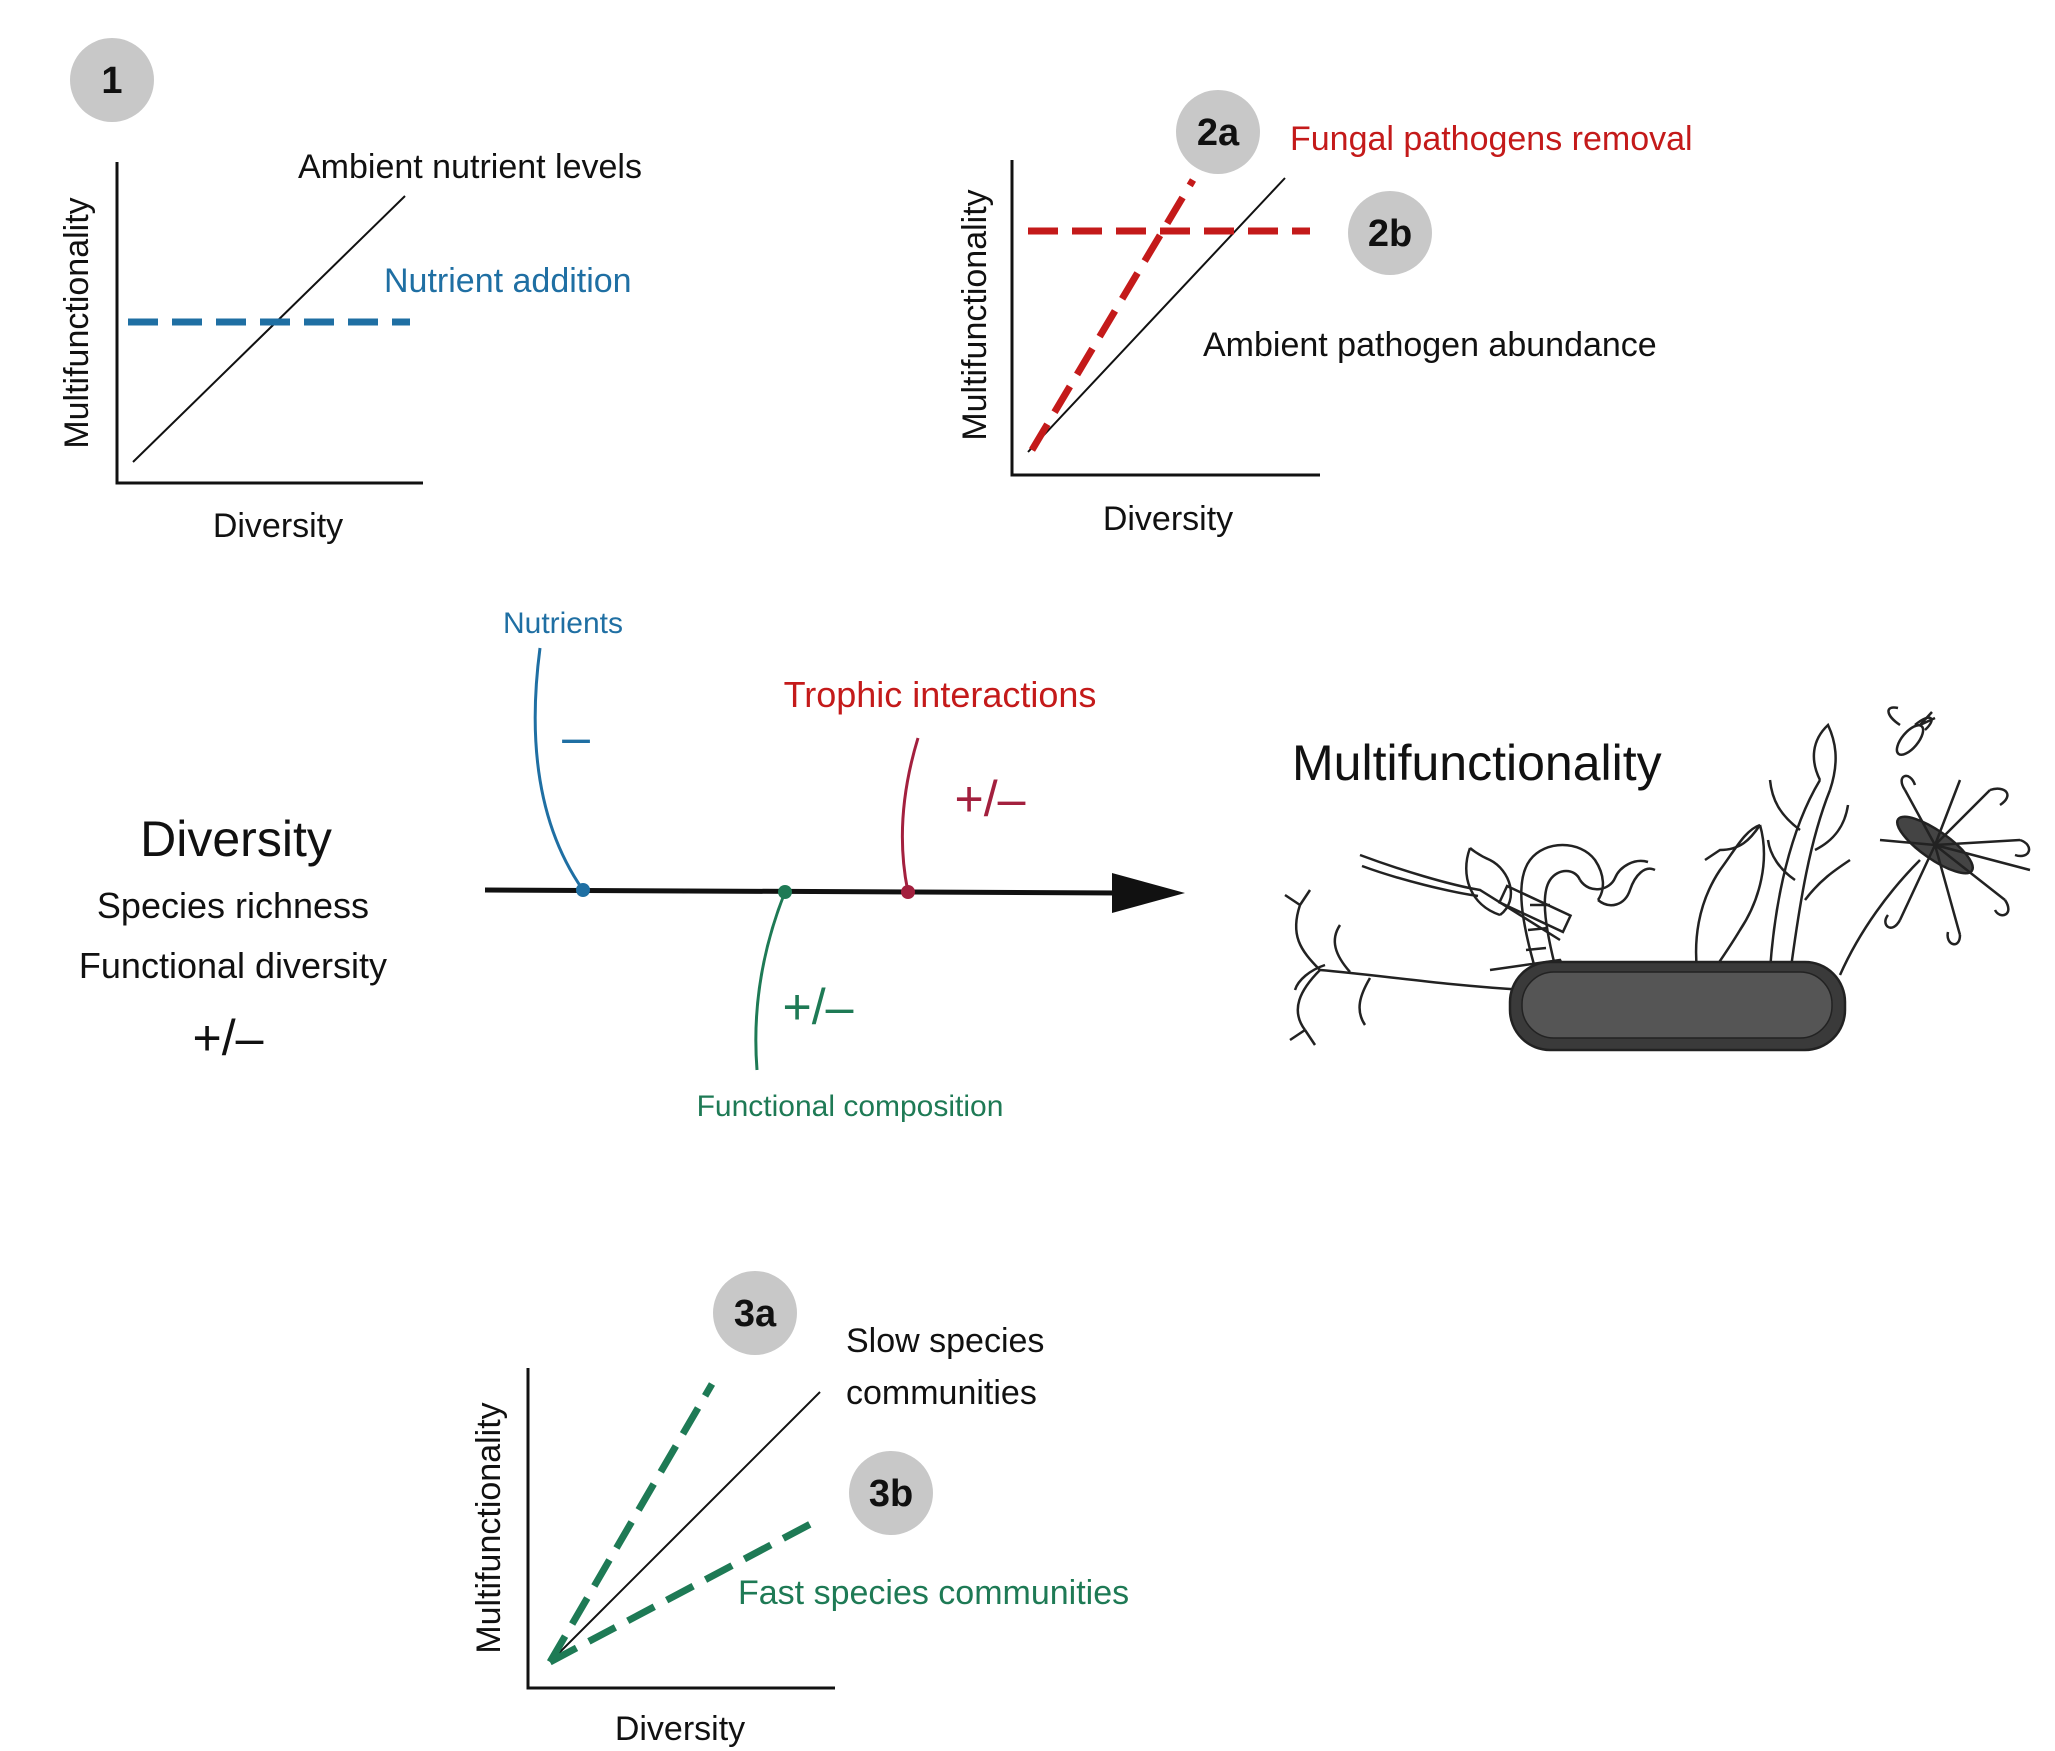  What do you see at coordinates (278, 526) in the screenshot?
I see `panel-1-x-label: Diversity` at bounding box center [278, 526].